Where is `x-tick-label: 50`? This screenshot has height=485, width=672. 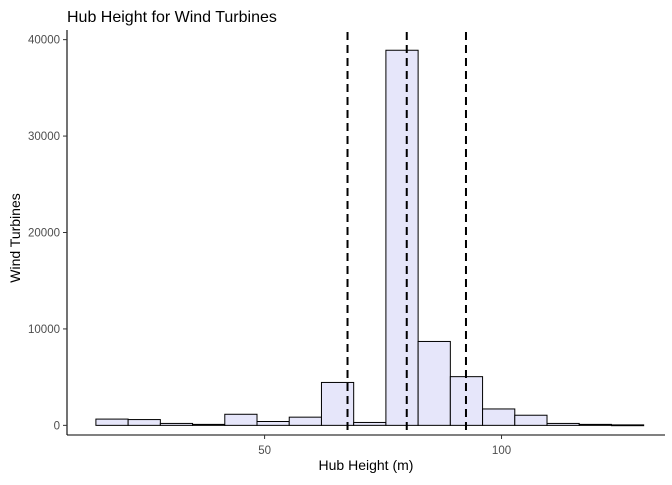
x-tick-label: 50 is located at coordinates (264, 451).